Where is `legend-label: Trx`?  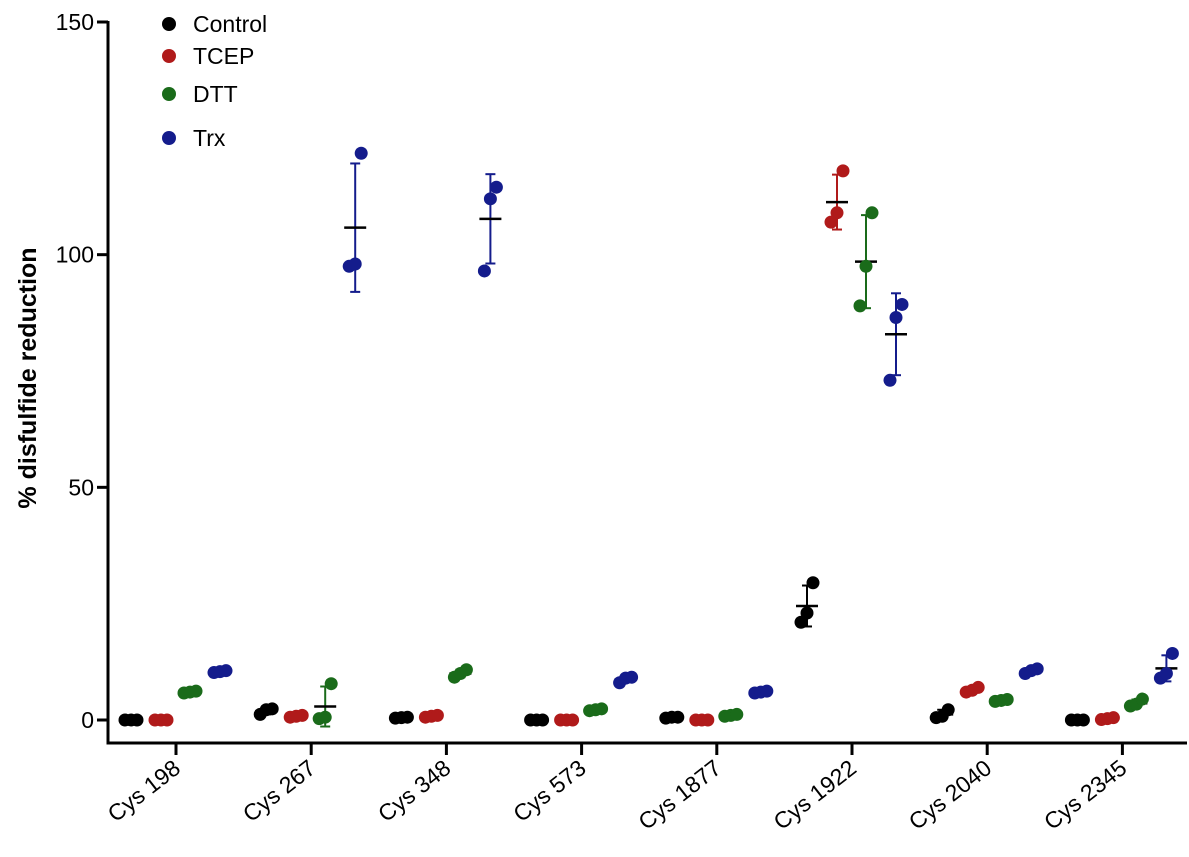 legend-label: Trx is located at coordinates (209, 138).